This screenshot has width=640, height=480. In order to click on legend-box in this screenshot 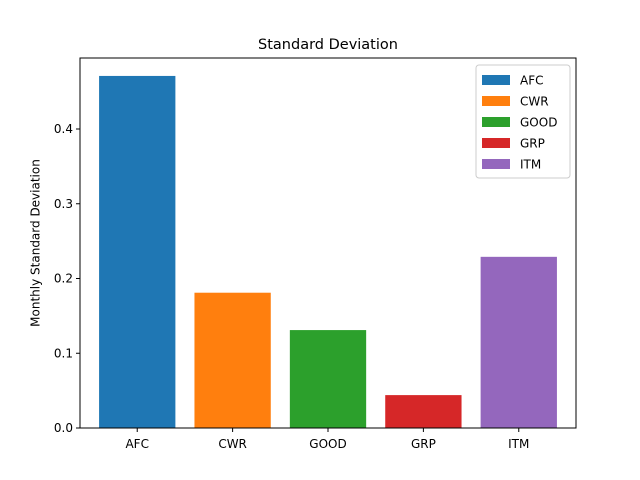, I will do `click(523, 121)`.